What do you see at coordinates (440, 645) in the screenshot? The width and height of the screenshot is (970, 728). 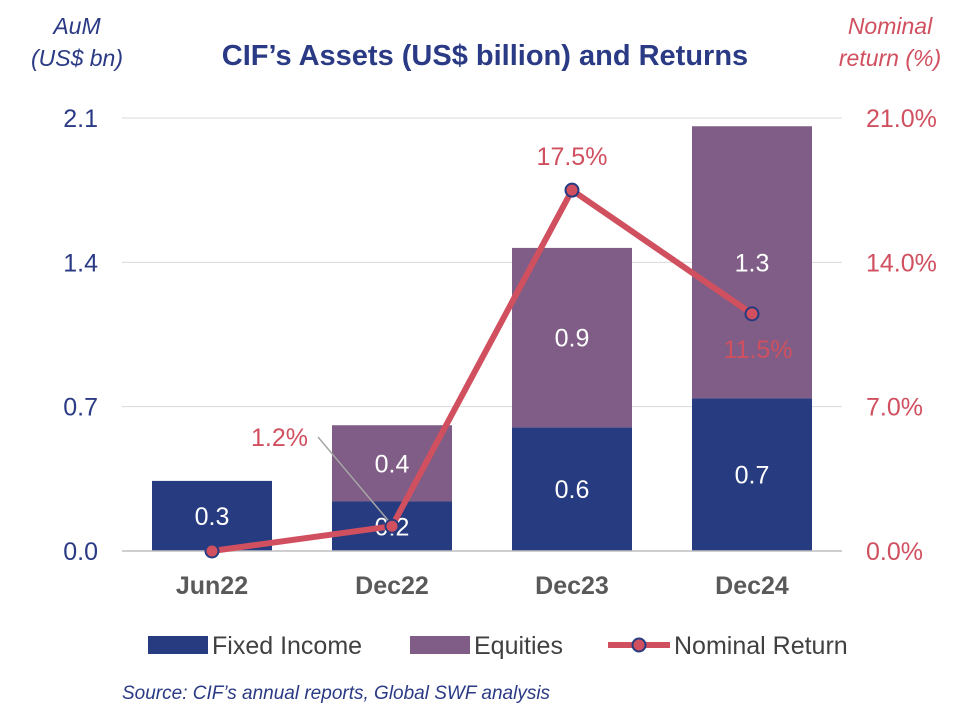 I see `legend-swatch-equities` at bounding box center [440, 645].